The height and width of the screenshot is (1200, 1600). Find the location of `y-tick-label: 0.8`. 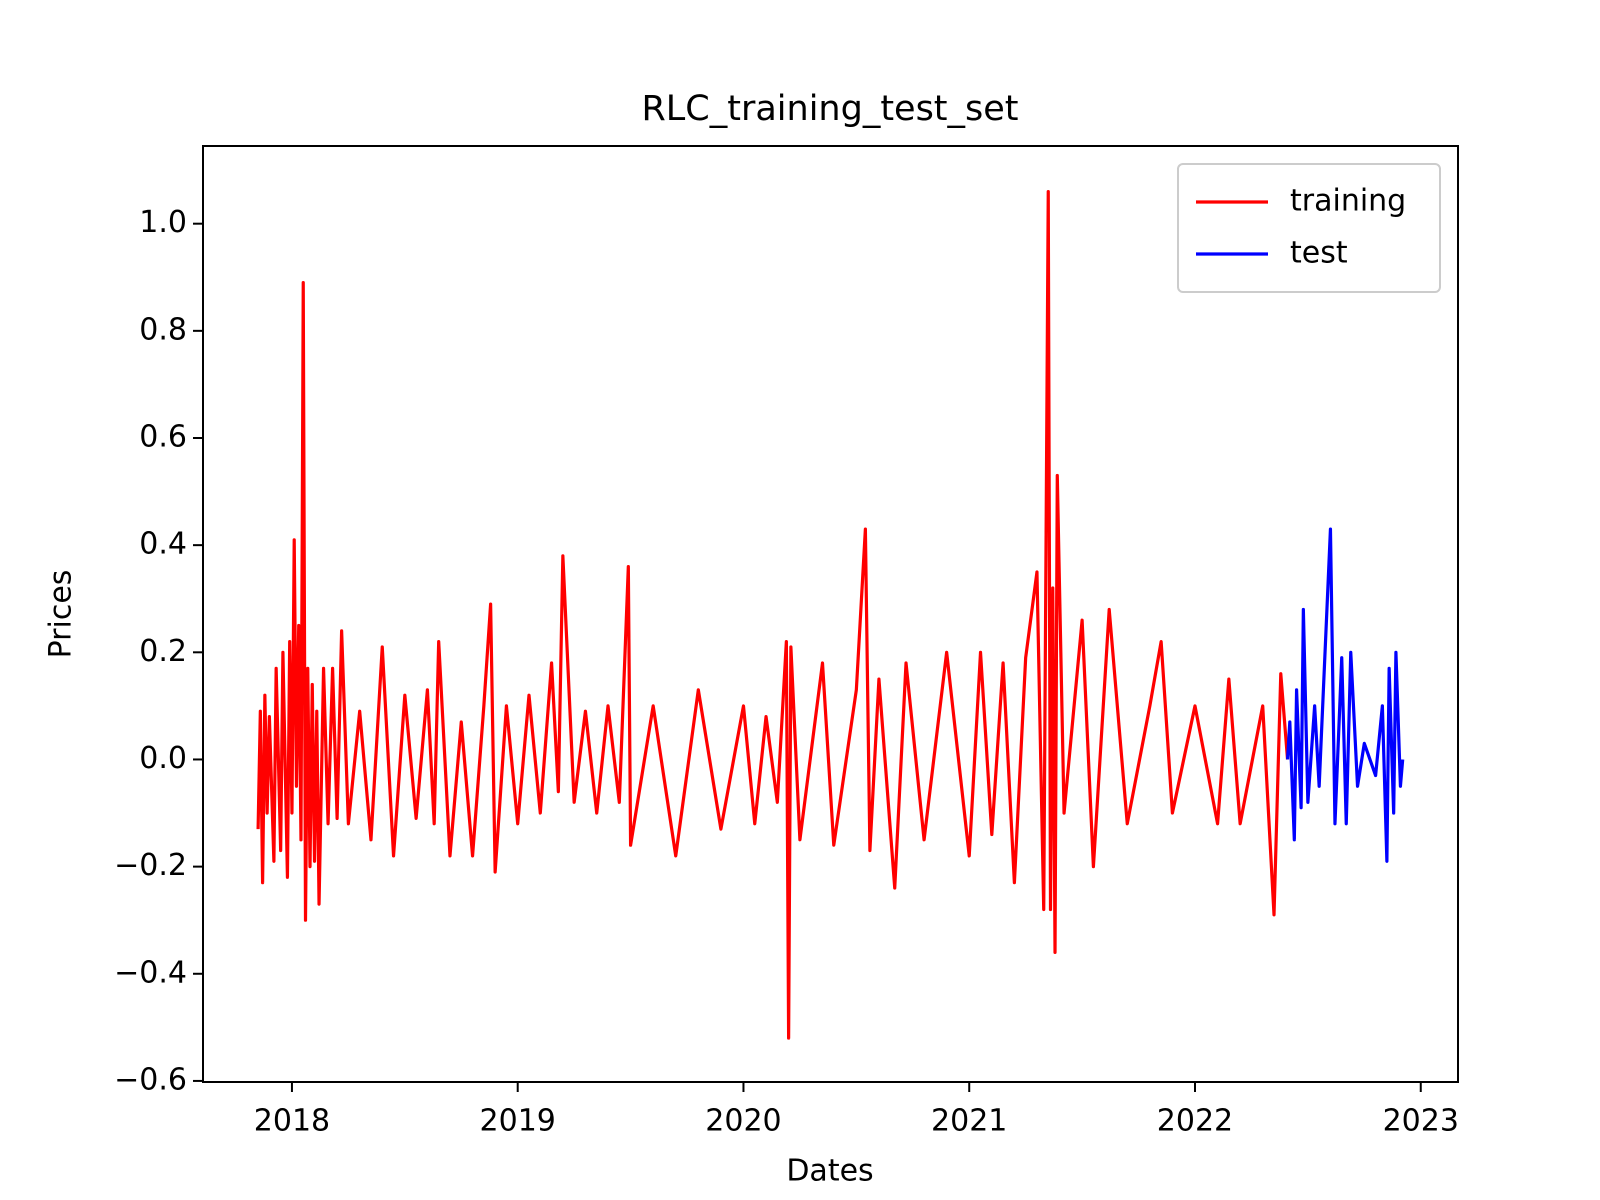

y-tick-label: 0.8 is located at coordinates (163, 329).